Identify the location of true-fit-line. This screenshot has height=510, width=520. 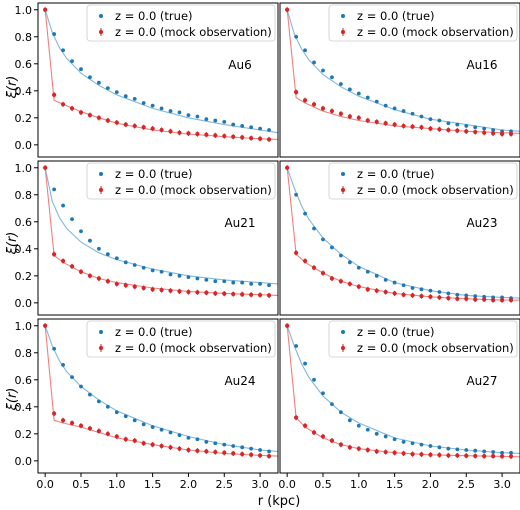
(403, 389).